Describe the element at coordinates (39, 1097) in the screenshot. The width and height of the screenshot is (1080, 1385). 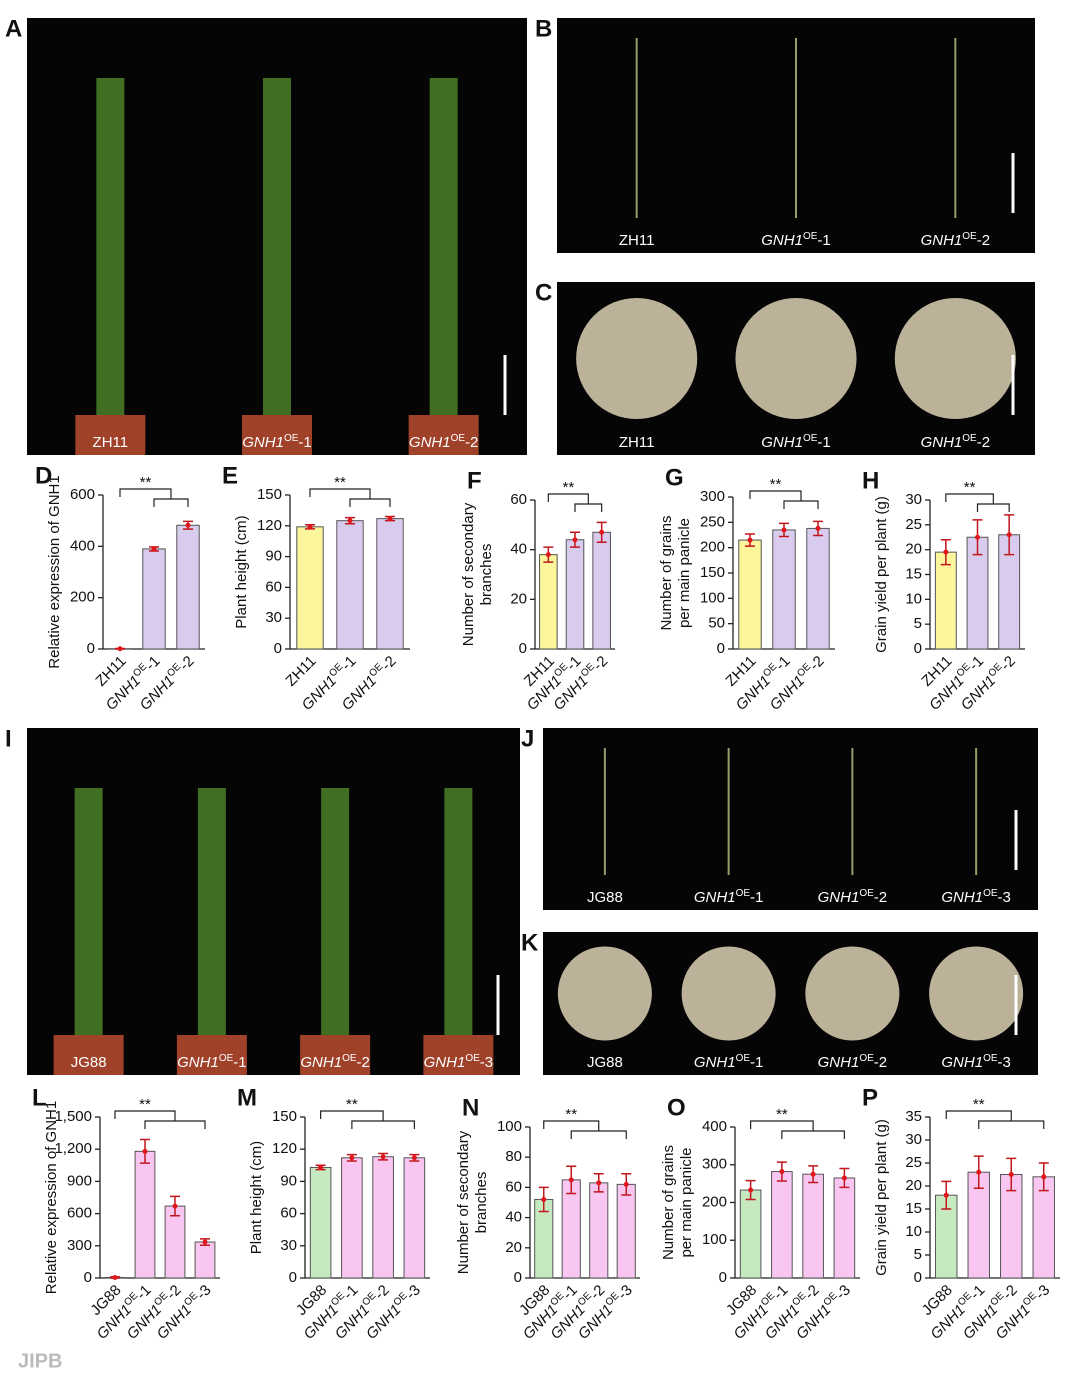
I see `panel-letter: L` at that location.